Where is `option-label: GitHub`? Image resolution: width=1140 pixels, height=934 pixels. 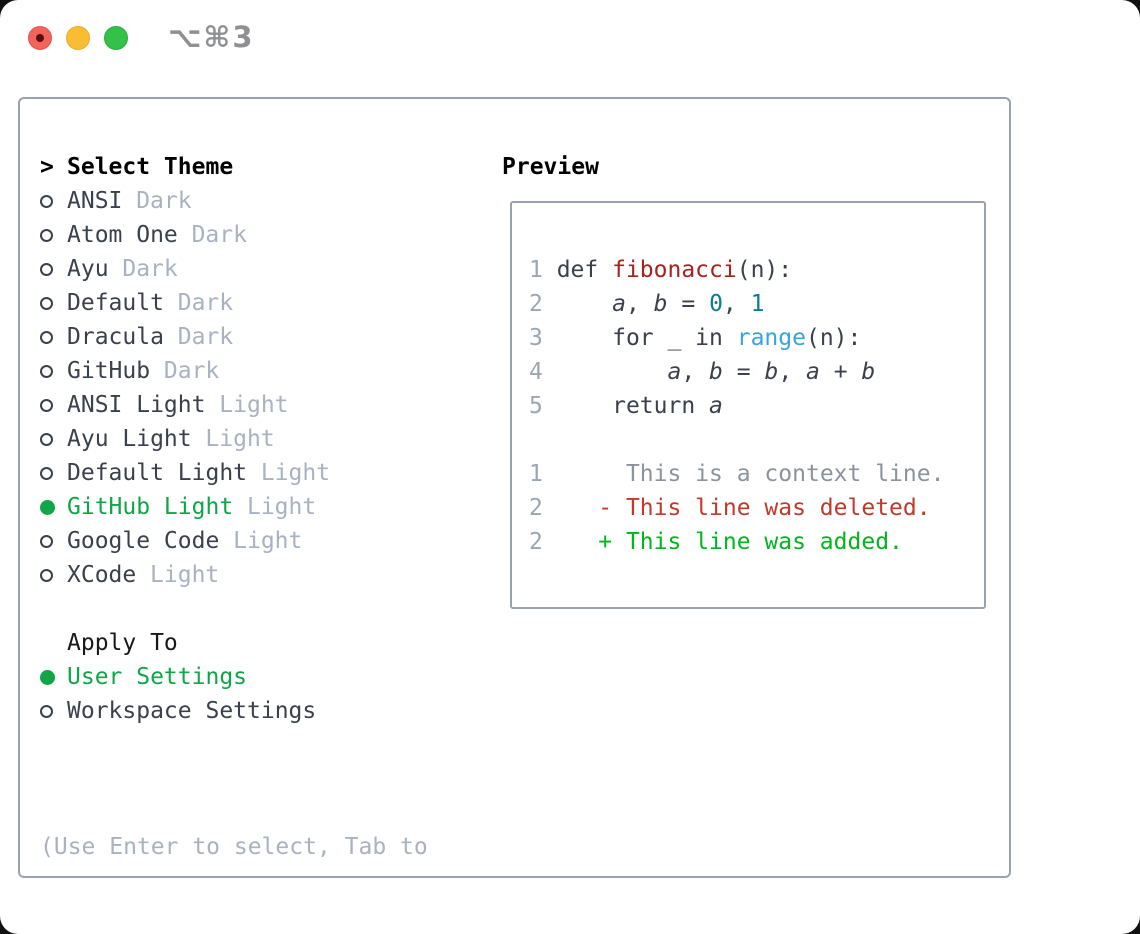
option-label: GitHub is located at coordinates (109, 371).